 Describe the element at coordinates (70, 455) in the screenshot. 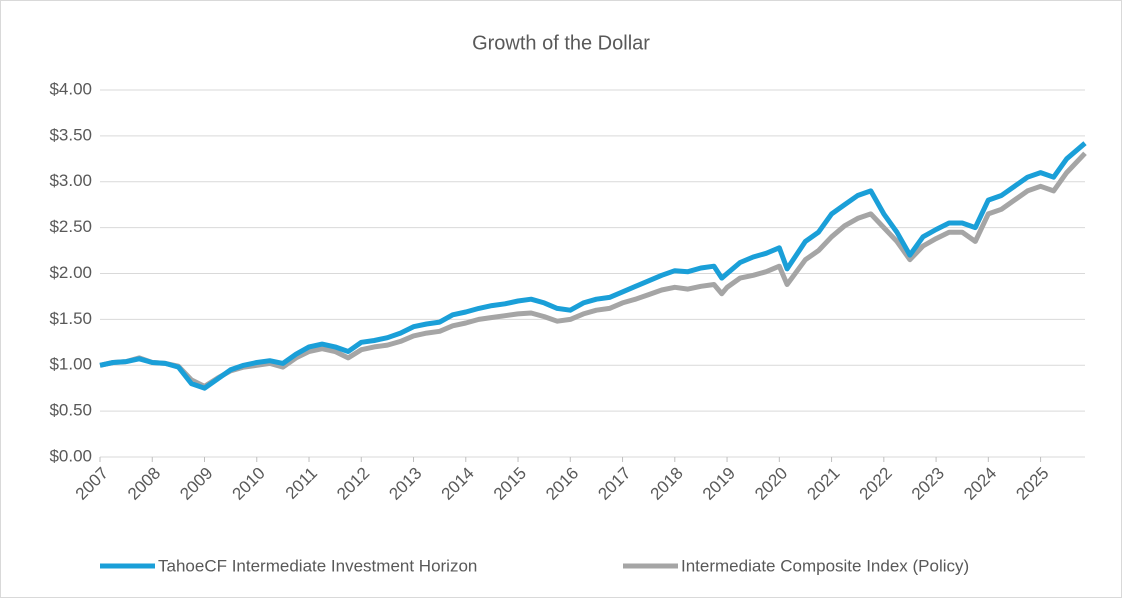

I see `y-tick-label: $0.00` at that location.